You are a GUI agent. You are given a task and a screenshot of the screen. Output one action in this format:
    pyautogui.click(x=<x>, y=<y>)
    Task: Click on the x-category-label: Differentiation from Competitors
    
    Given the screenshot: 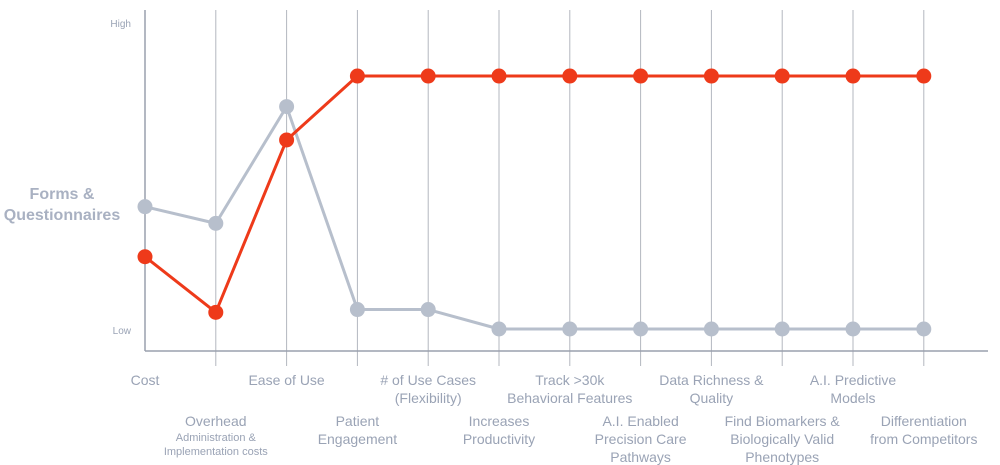 What is the action you would take?
    pyautogui.click(x=923, y=430)
    